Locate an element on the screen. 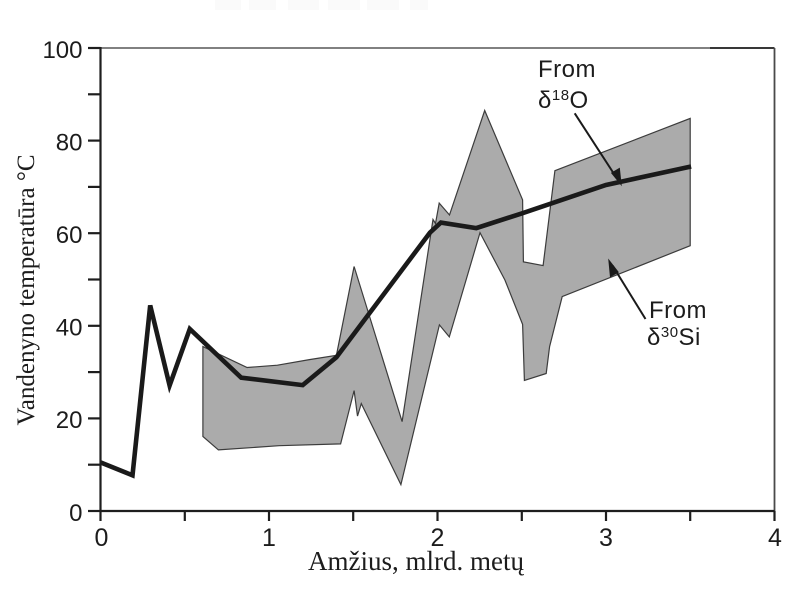  svg-text: 60 is located at coordinates (69, 235).